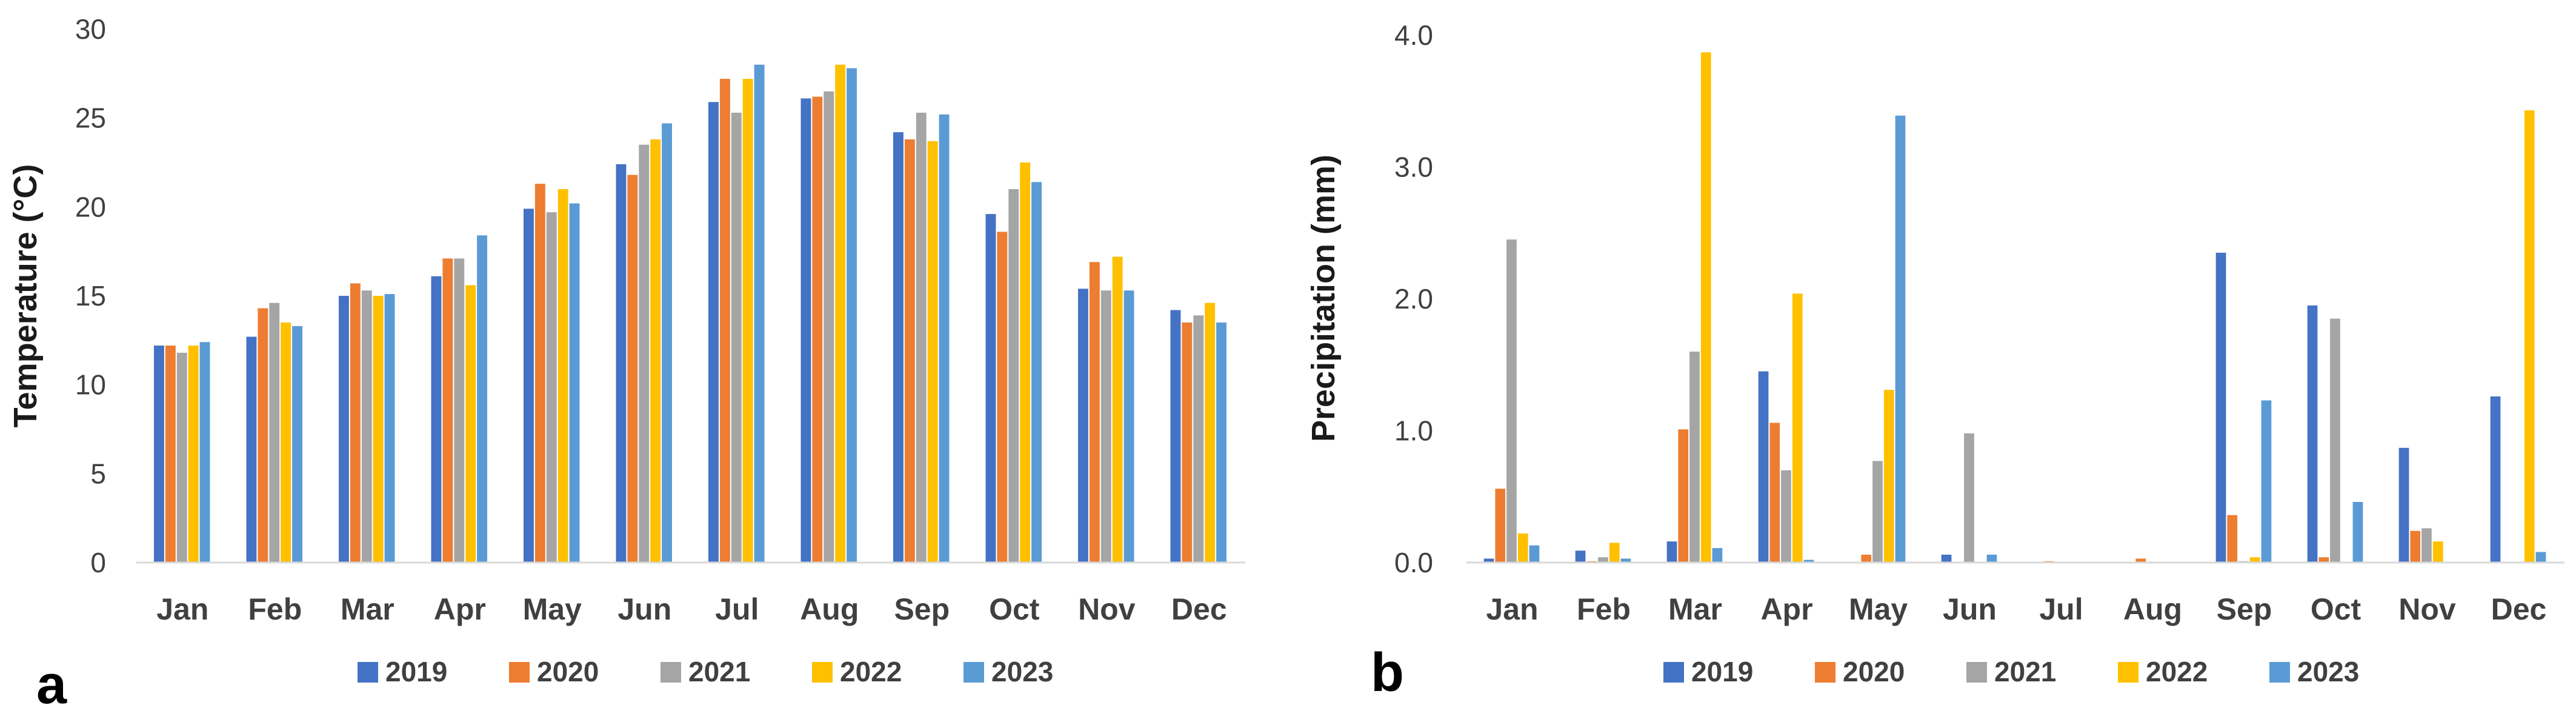 The image size is (2576, 725). Describe the element at coordinates (759, 313) in the screenshot. I see `bar-2023-jul` at that location.